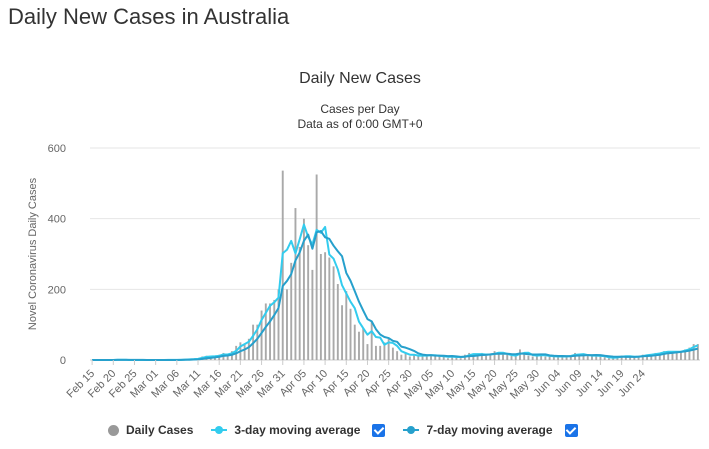 This screenshot has height=449, width=709. What do you see at coordinates (149, 16) in the screenshot?
I see `page-title: Daily New Cases in Australia` at bounding box center [149, 16].